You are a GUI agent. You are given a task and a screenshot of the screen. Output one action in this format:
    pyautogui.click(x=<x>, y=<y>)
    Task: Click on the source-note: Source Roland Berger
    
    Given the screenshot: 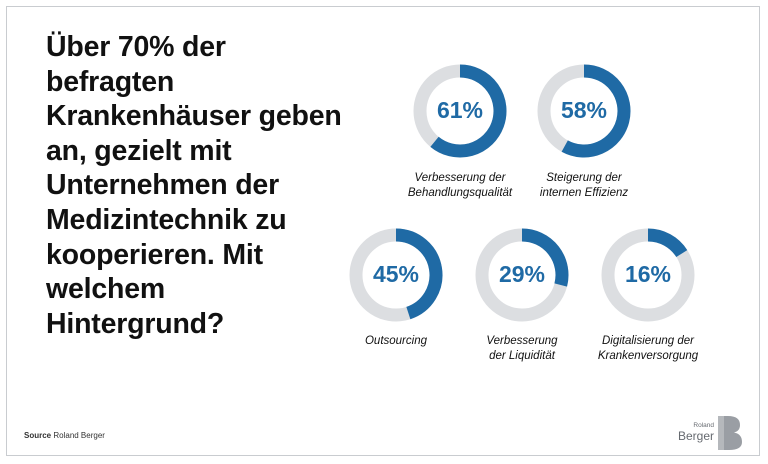 What is the action you would take?
    pyautogui.click(x=64, y=435)
    